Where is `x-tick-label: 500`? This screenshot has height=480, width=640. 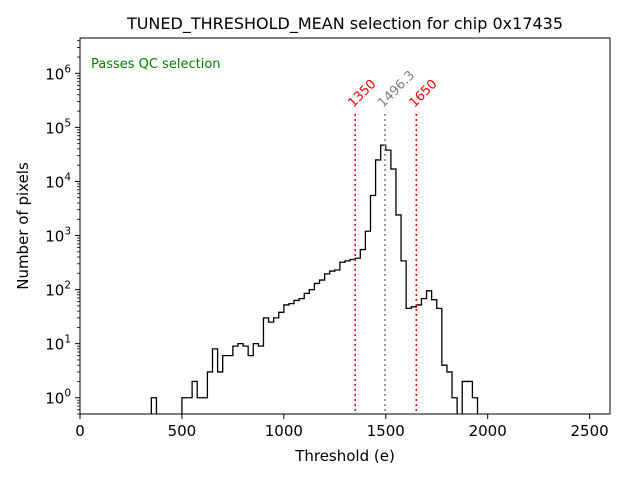
x-tick-label: 500 is located at coordinates (182, 431).